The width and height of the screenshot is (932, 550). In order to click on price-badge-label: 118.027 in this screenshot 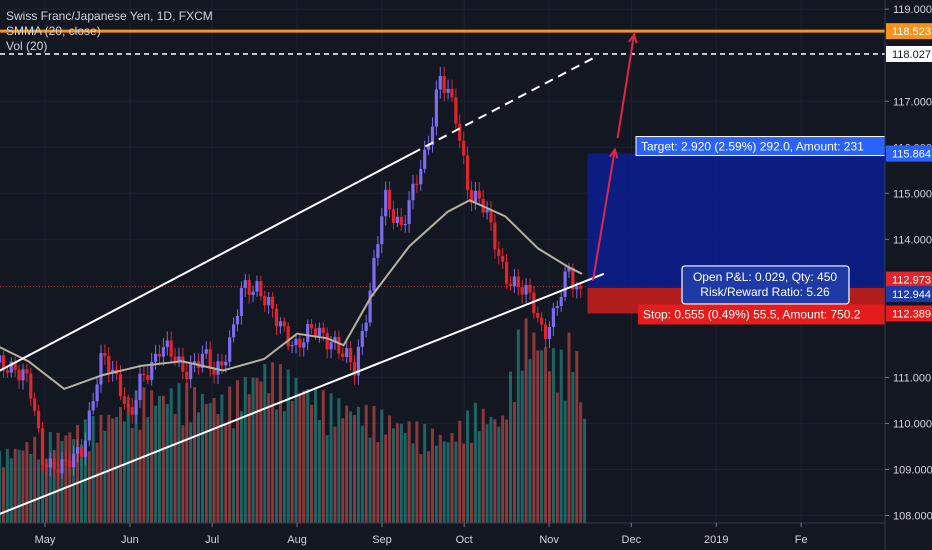, I will do `click(911, 55)`.